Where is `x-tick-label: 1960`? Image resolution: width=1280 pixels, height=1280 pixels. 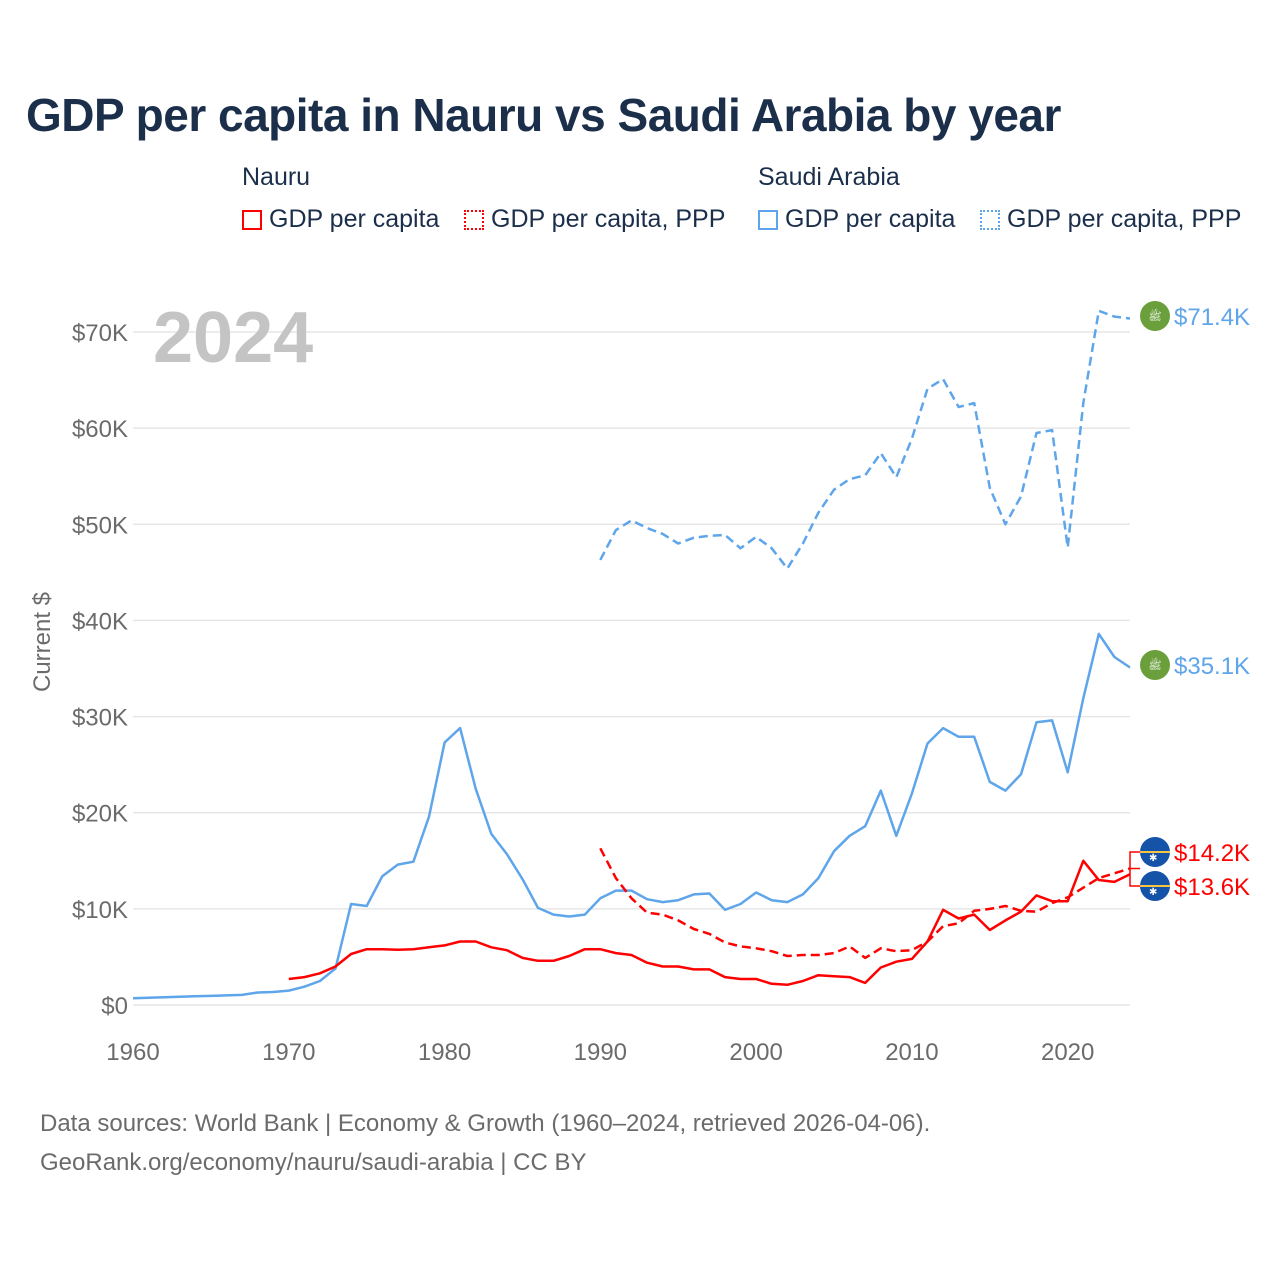 x-tick-label: 1960 is located at coordinates (132, 1052).